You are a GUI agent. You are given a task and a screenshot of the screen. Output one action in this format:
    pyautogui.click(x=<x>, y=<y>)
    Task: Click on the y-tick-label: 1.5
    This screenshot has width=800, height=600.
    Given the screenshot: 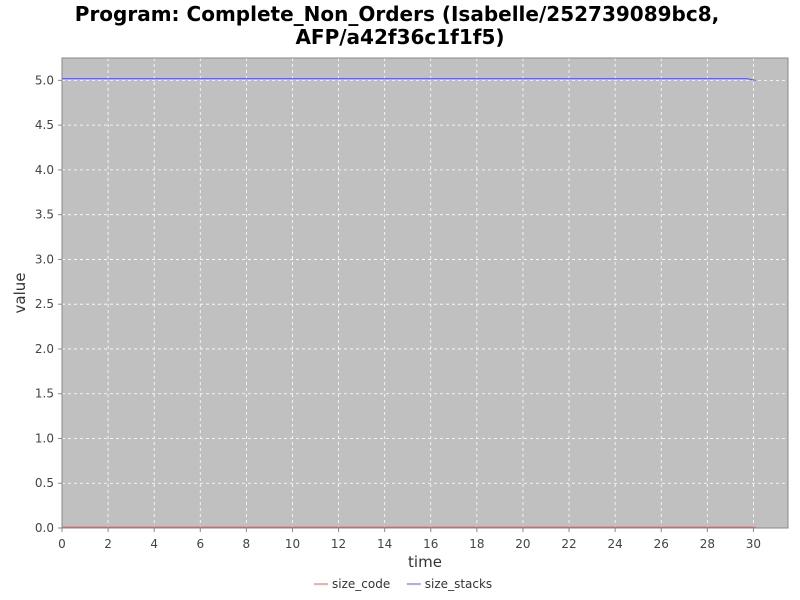 What is the action you would take?
    pyautogui.click(x=44, y=394)
    